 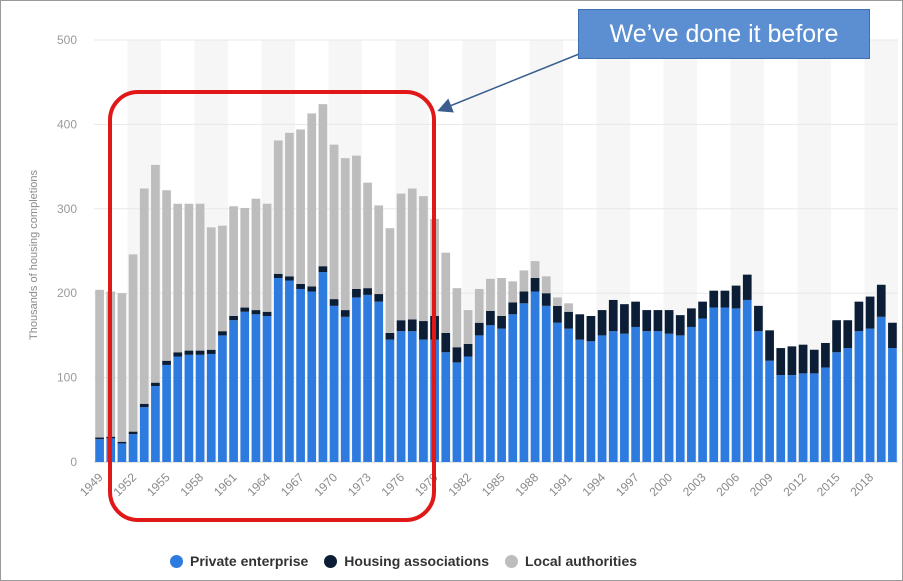 I want to click on bar-private-1985, so click(x=501, y=395).